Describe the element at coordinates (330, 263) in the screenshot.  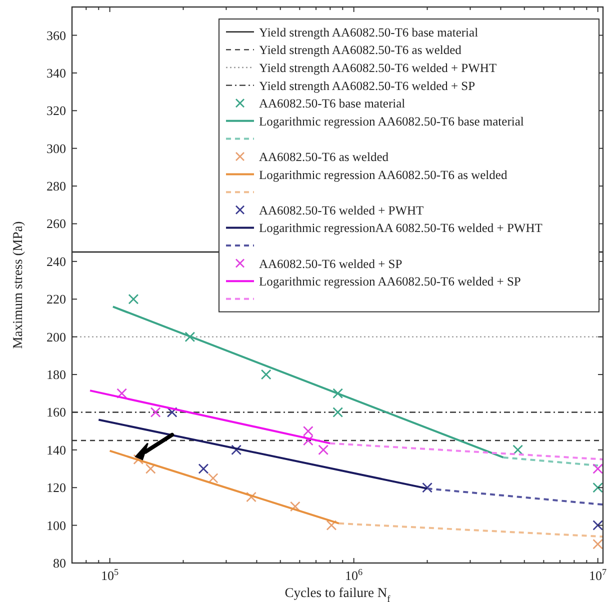
I see `legend-label: AA6082.50-T6 welded + SP` at that location.